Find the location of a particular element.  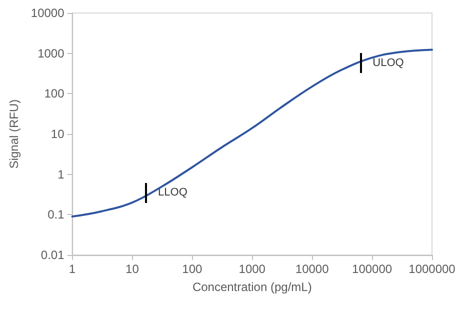

x-tick-label: 100000 is located at coordinates (372, 269).